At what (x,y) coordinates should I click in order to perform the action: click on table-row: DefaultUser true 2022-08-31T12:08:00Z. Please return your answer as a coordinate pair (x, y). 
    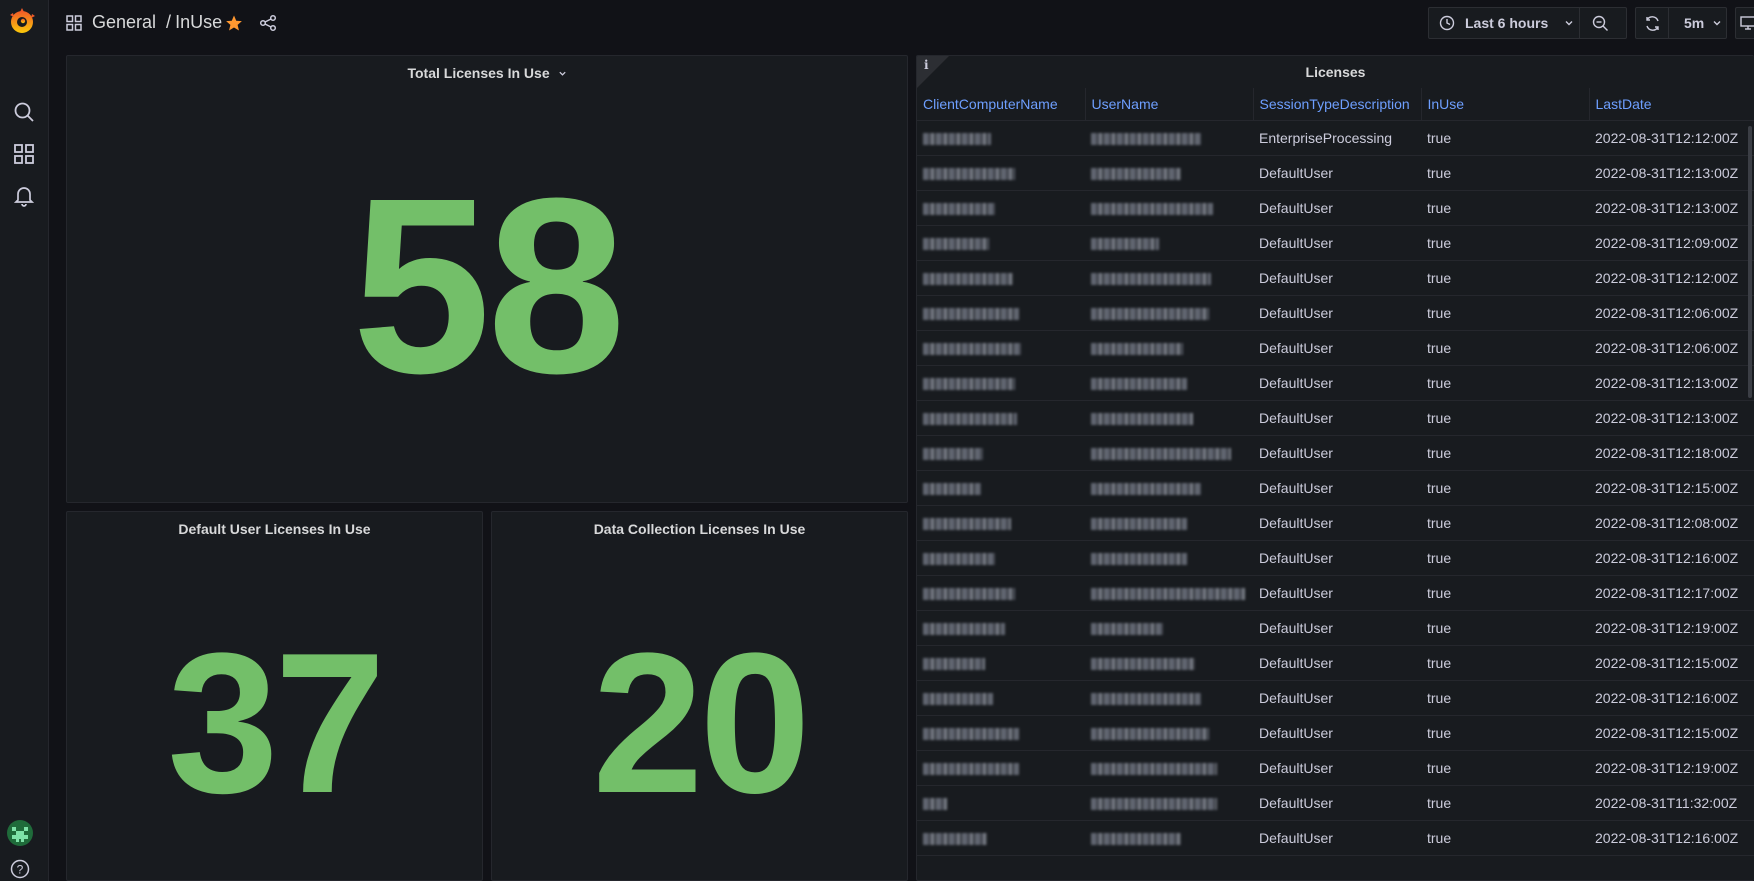
    Looking at the image, I should click on (1335, 523).